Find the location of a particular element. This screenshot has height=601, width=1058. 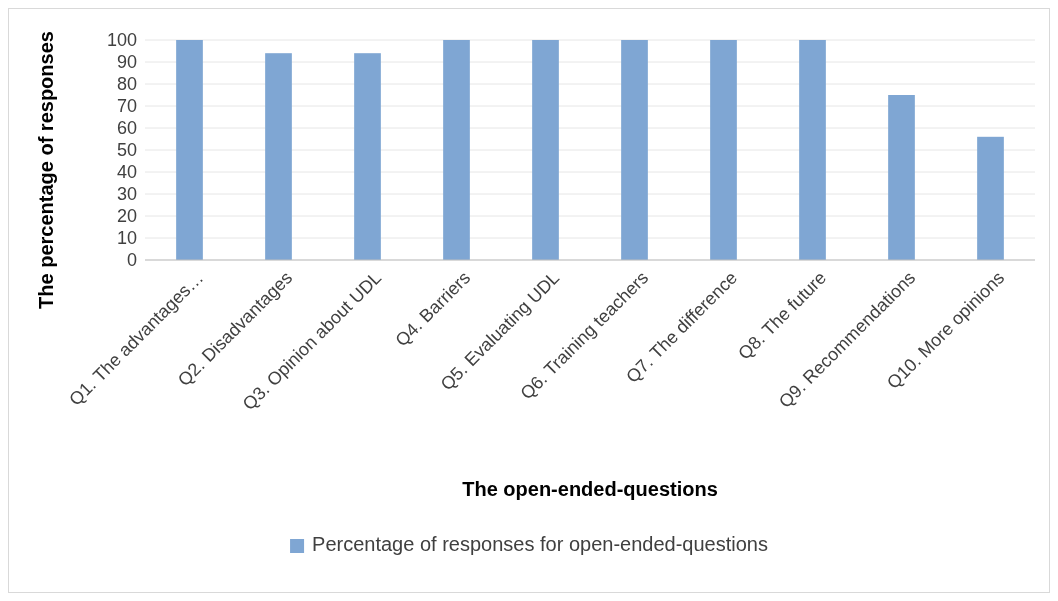

y-tick-label: 0 is located at coordinates (131, 260).